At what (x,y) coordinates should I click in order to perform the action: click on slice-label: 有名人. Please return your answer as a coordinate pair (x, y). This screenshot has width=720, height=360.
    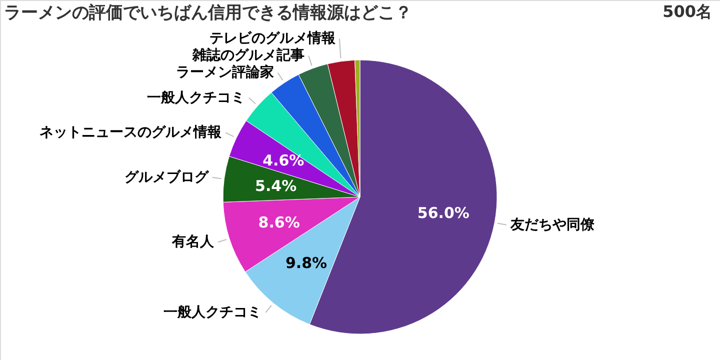
    Looking at the image, I should click on (193, 242).